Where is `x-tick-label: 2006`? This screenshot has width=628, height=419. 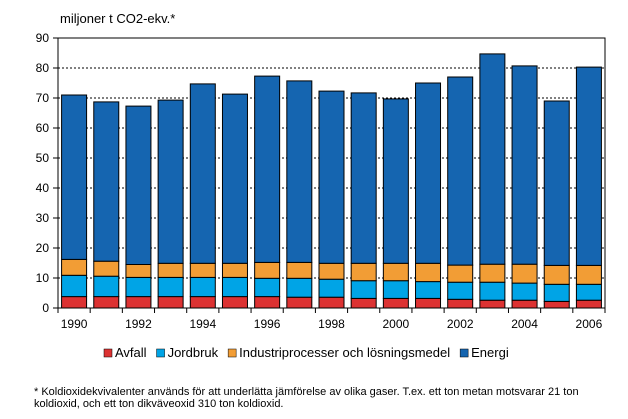 x-tick-label: 2006 is located at coordinates (589, 324).